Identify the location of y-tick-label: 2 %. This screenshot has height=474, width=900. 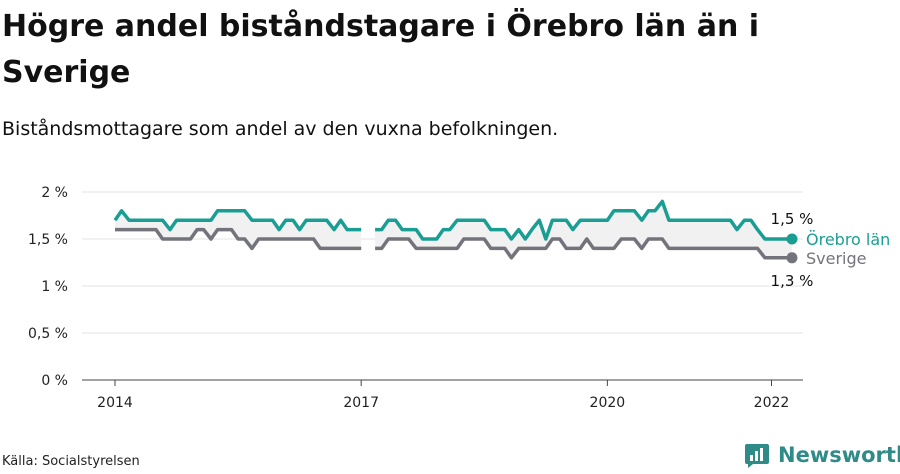
(54, 193).